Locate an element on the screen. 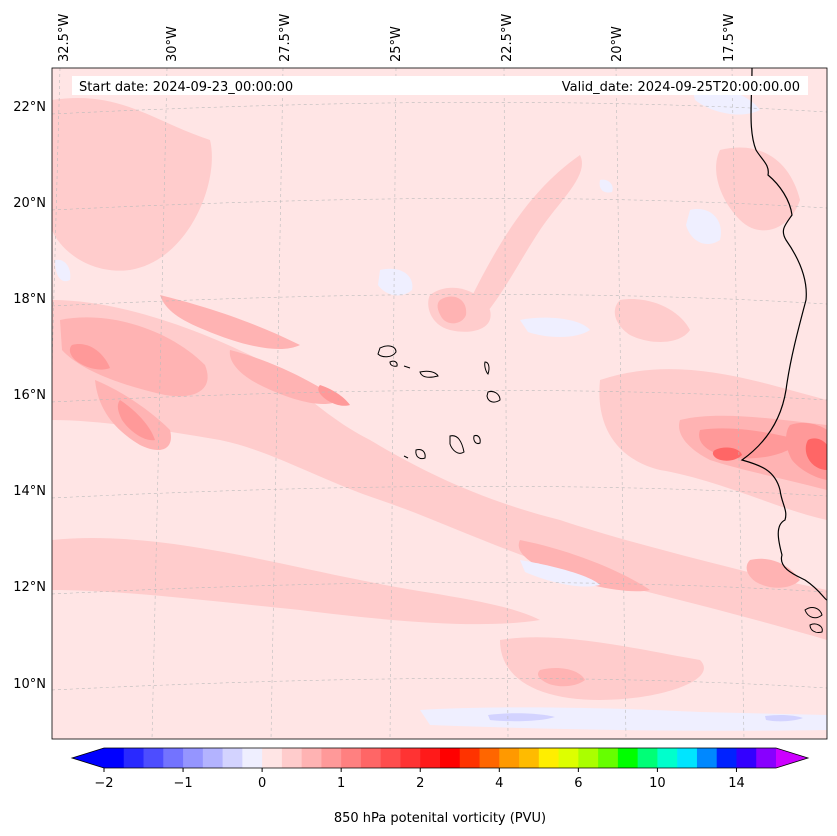 This screenshot has width=837, height=836. colorbar-label: 850 hPa potenital vorticity (PVU) is located at coordinates (440, 818).